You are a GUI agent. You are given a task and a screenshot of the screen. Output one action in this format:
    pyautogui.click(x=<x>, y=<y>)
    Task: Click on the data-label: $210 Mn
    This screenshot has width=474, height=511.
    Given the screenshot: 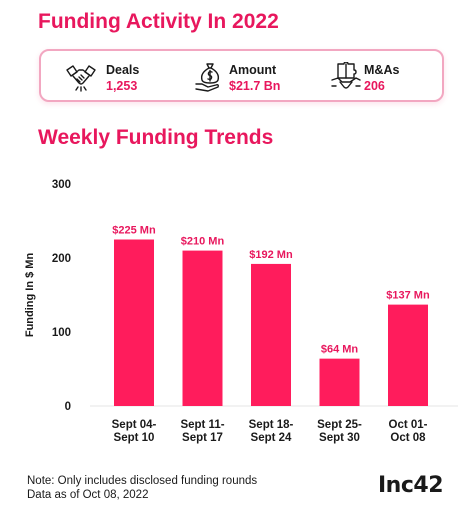 What is the action you would take?
    pyautogui.click(x=203, y=242)
    